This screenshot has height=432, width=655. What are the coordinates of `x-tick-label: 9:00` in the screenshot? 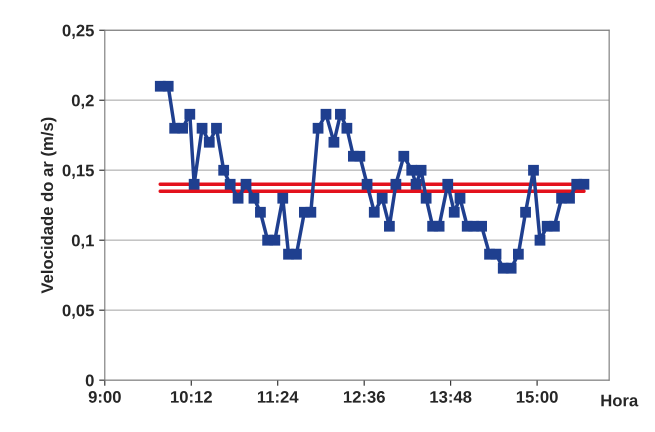 It's located at (104, 397).